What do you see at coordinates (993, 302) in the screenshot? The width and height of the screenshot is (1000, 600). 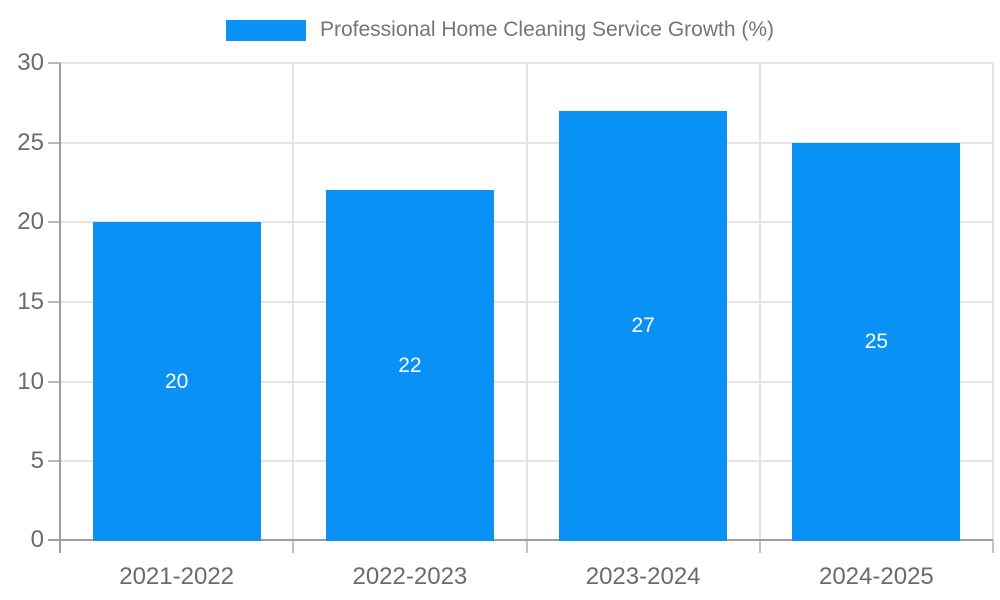 I see `v-gridline` at bounding box center [993, 302].